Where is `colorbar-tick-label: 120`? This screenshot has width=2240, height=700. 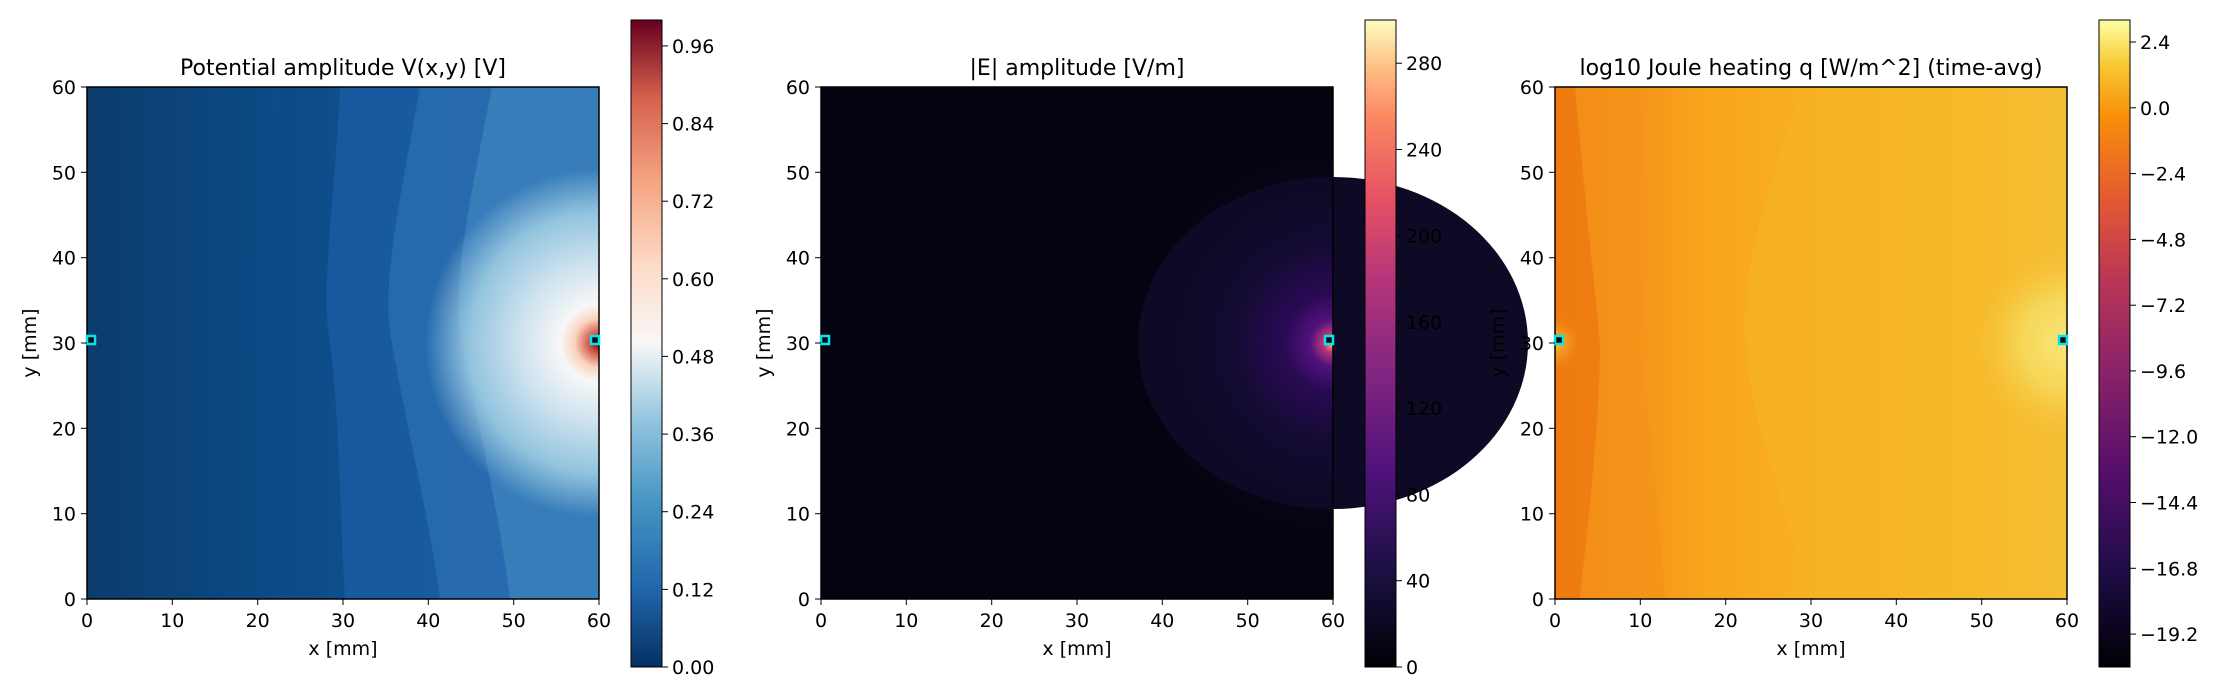
colorbar-tick-label: 120 is located at coordinates (1424, 409).